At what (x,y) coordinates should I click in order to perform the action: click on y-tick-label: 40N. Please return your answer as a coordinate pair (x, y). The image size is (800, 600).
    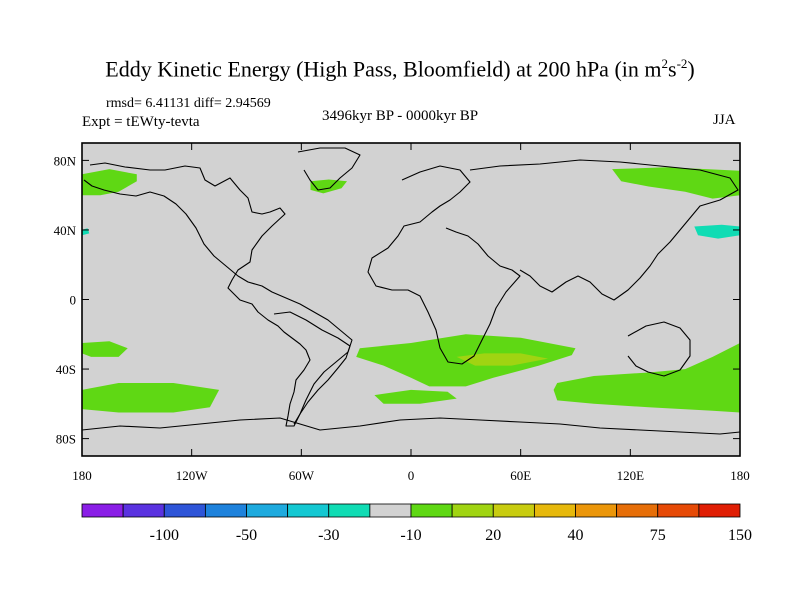
    Looking at the image, I should click on (65, 230).